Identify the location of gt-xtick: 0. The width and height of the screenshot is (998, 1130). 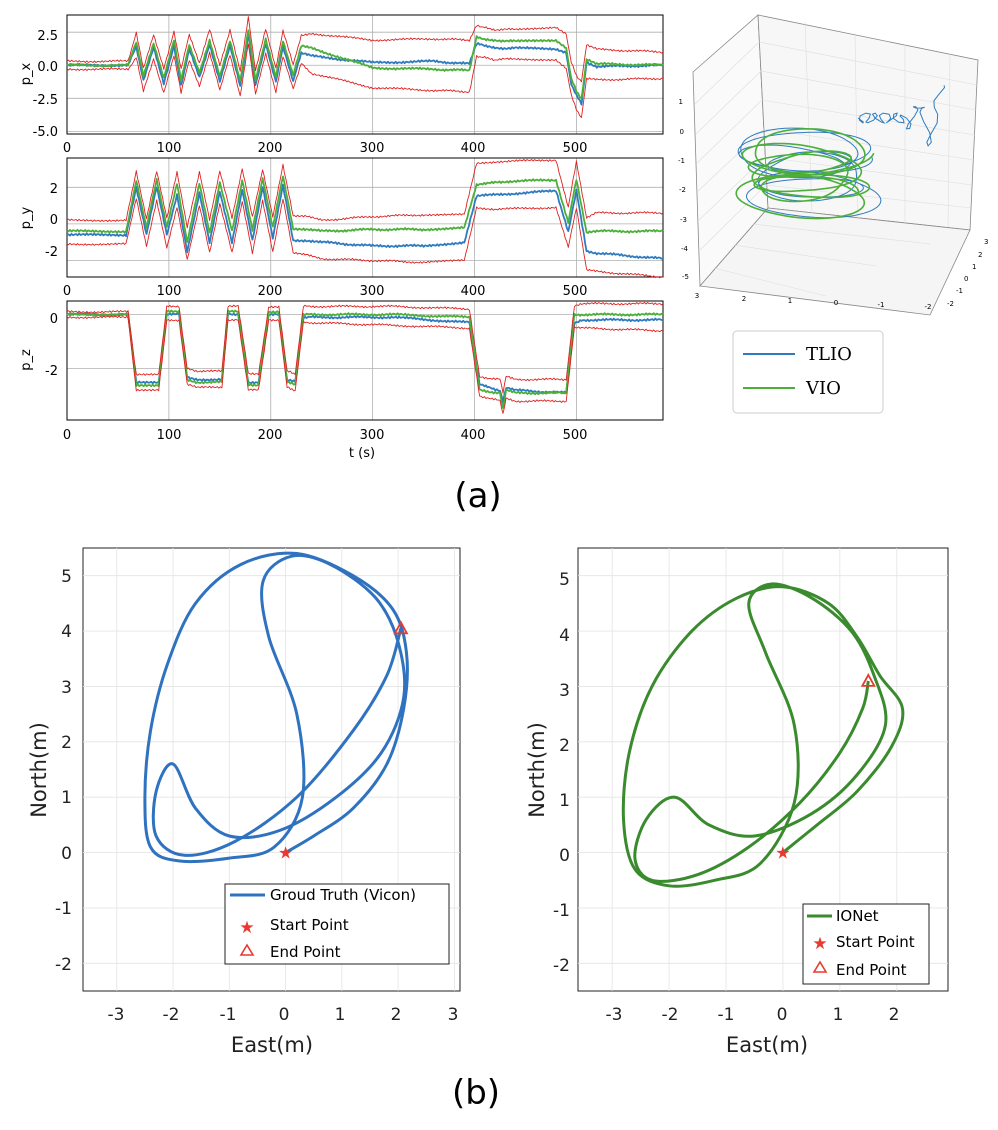
(284, 1015).